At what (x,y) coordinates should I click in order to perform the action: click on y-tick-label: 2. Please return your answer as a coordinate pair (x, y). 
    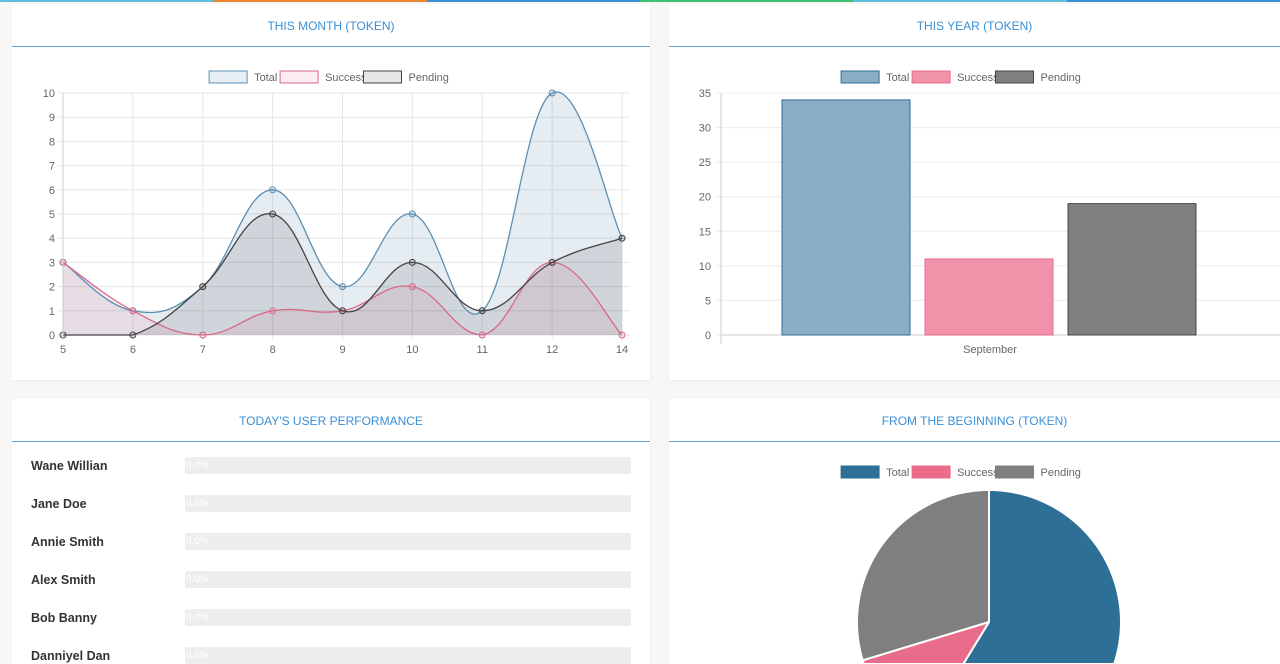
    Looking at the image, I should click on (52, 288).